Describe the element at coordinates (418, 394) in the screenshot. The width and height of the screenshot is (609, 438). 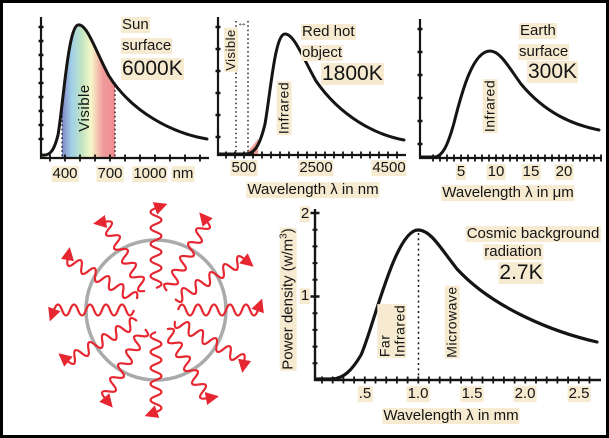
I see `cosmic-x-tick-10: 1.0` at that location.